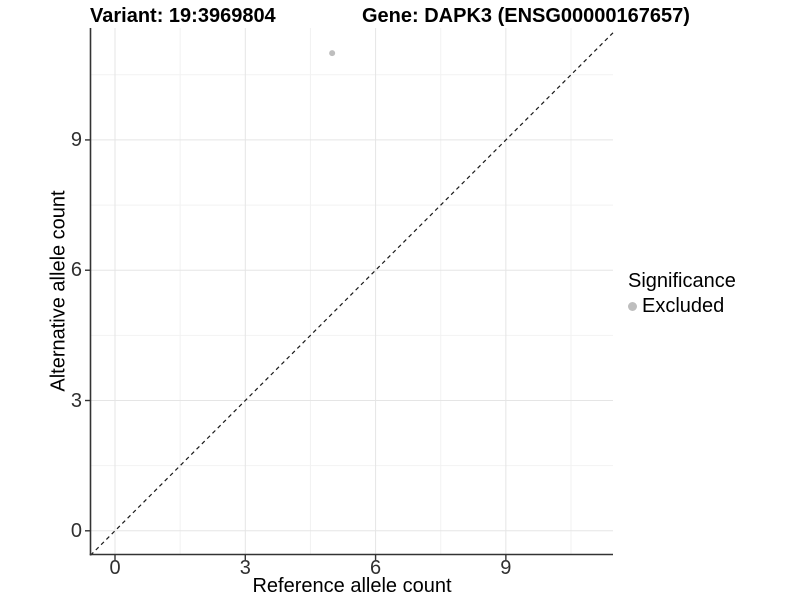 This screenshot has width=800, height=600. I want to click on plot-title-gene: Gene: DAPK3 (ENSG00000167657), so click(526, 16).